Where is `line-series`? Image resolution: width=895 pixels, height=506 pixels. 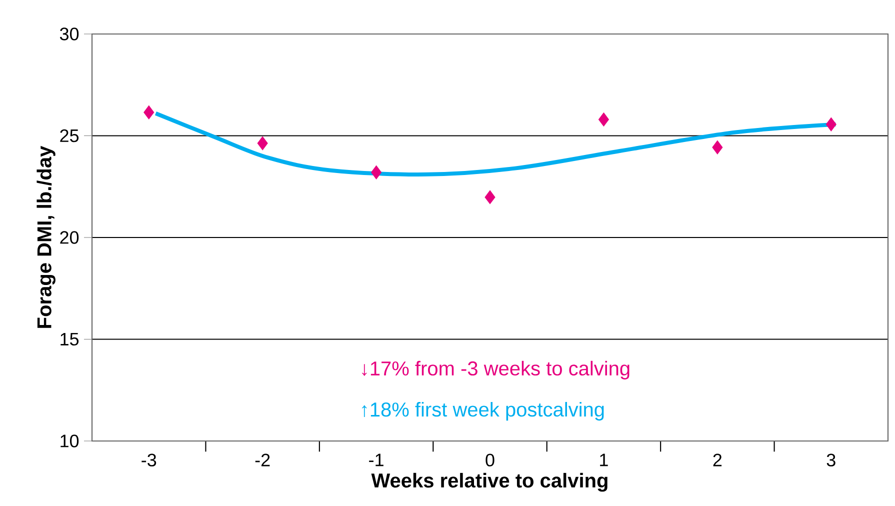 line-series is located at coordinates (496, 143).